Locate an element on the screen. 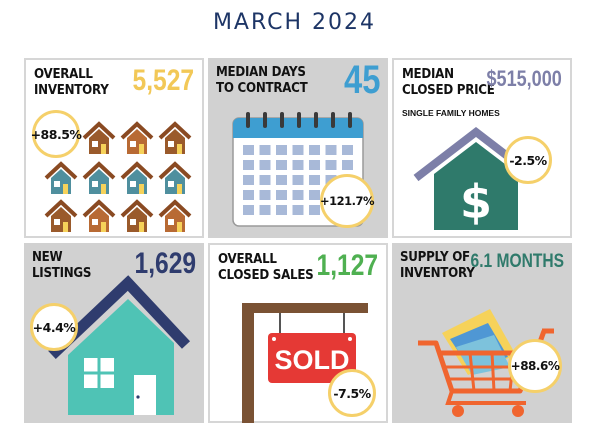 This screenshot has height=444, width=589. listings-value: 1,629 is located at coordinates (165, 263).